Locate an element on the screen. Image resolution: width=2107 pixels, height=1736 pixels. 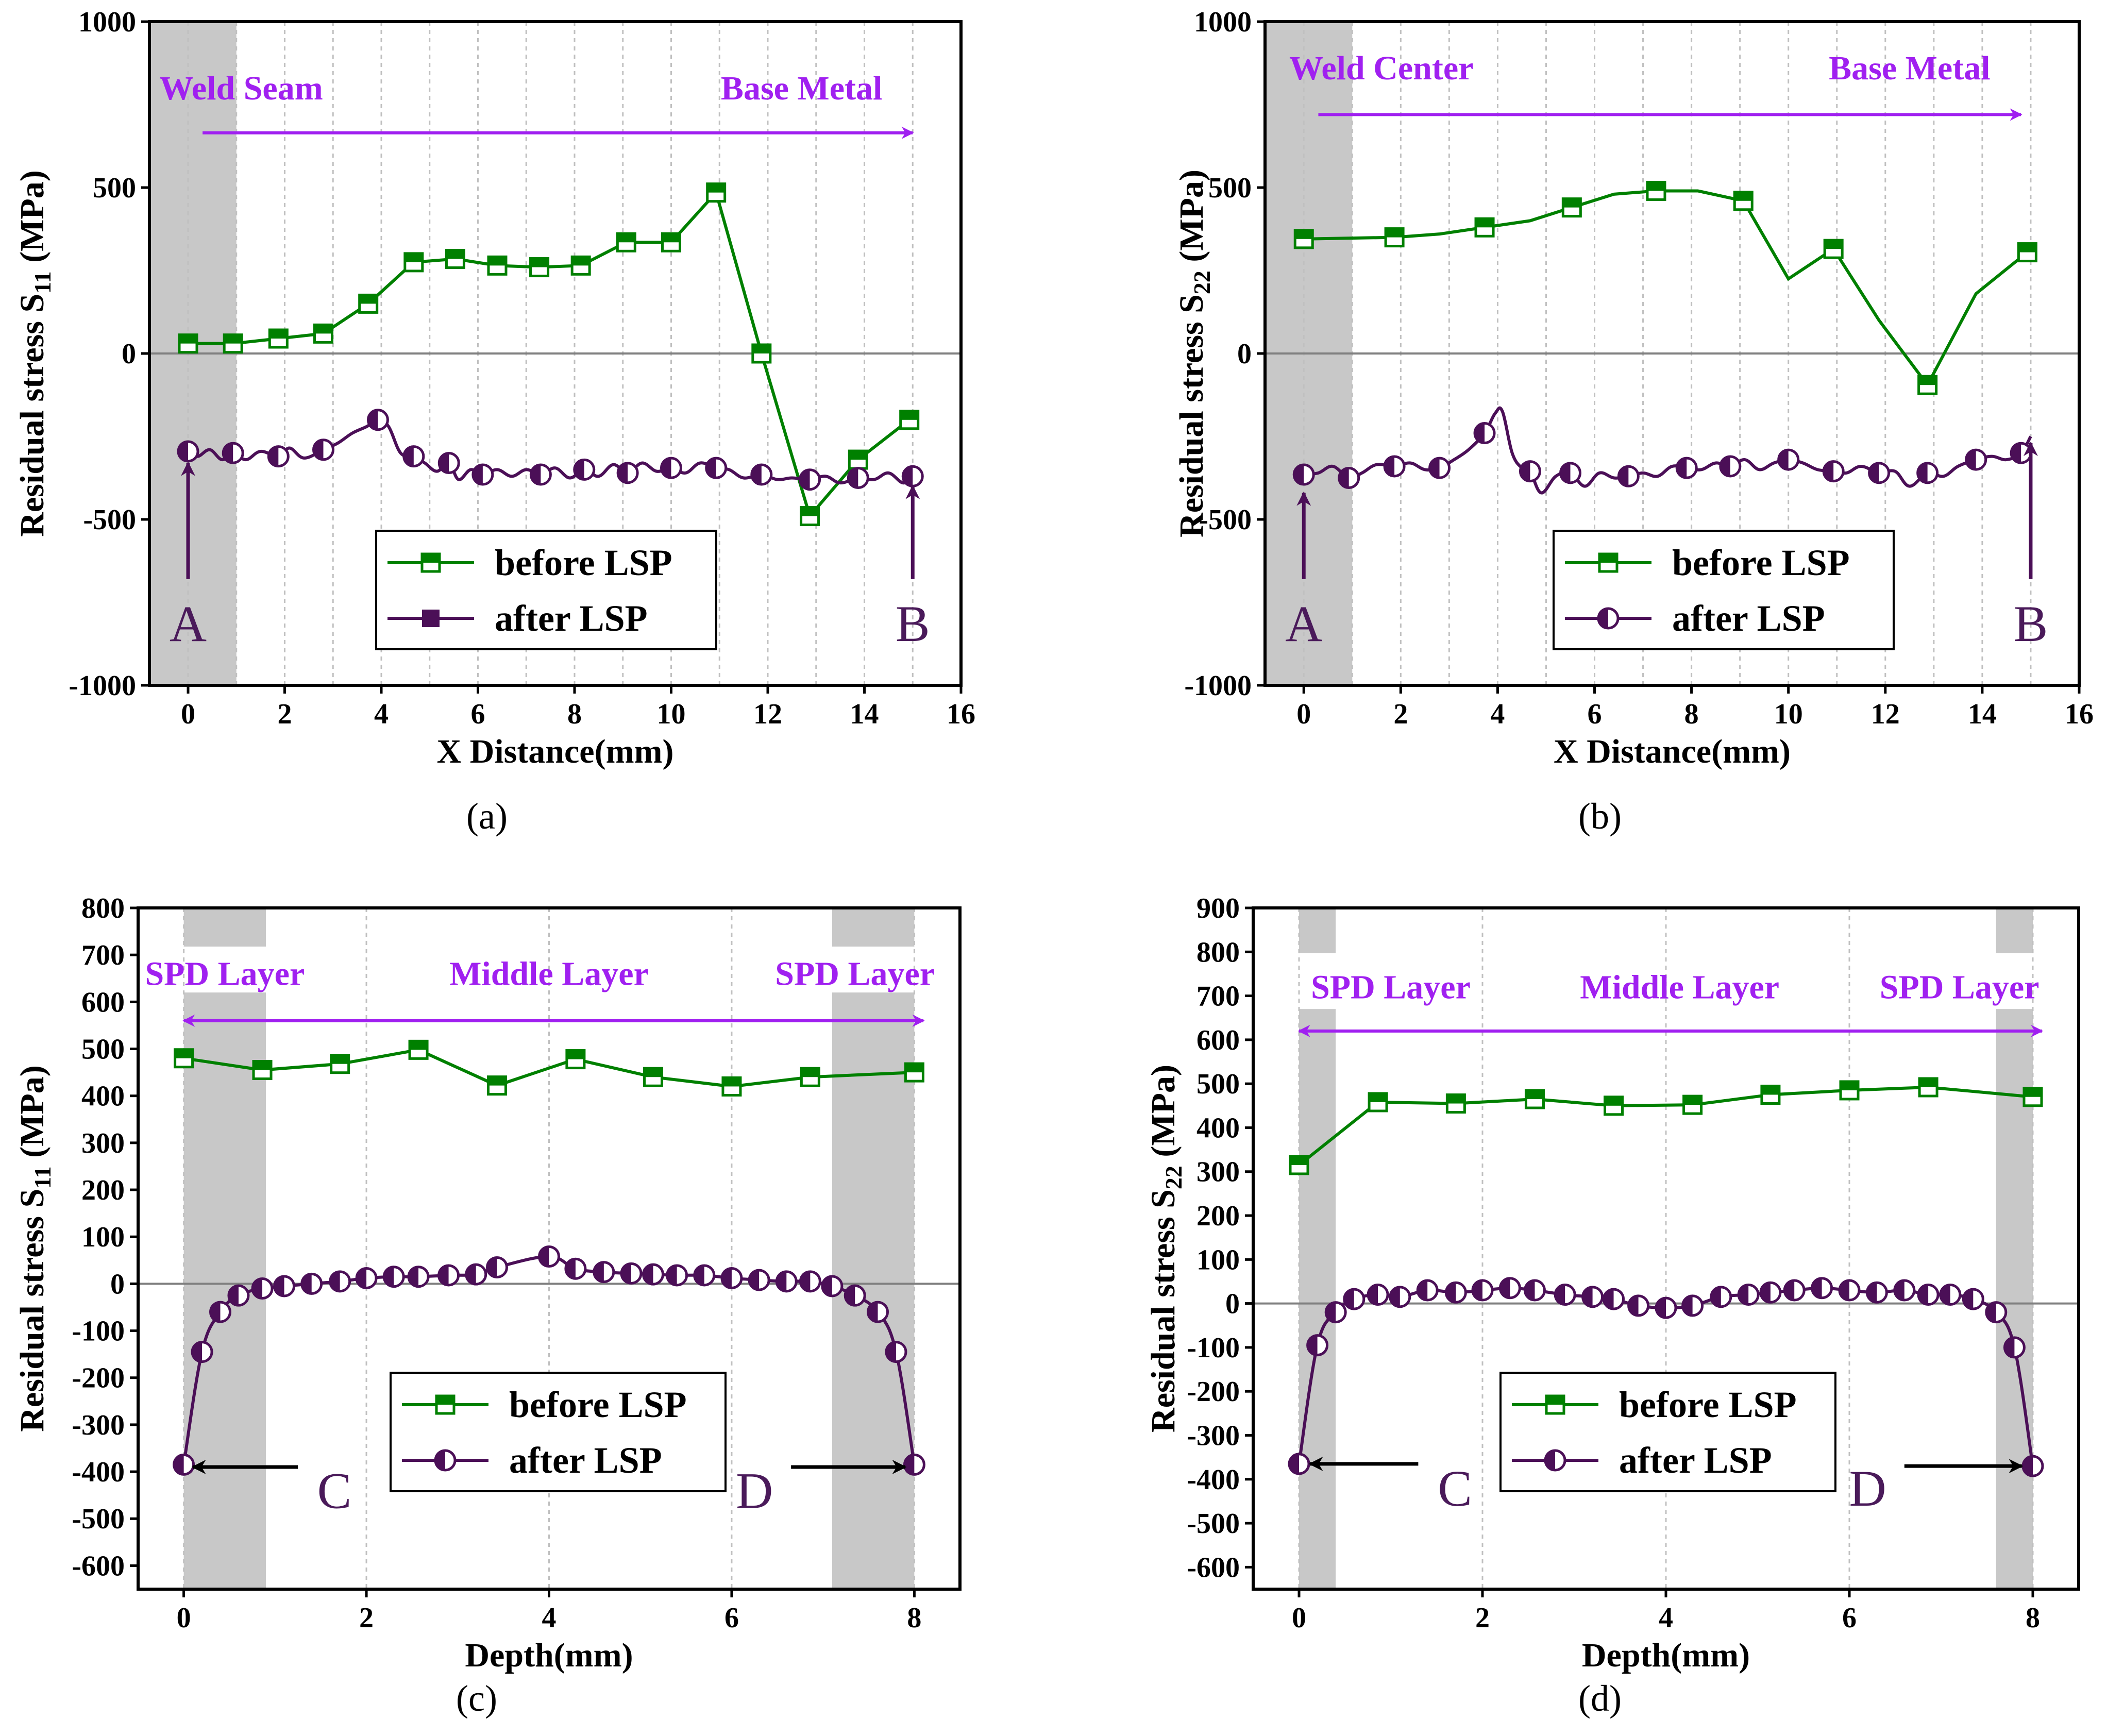
x-axis-label: Depth(mm) is located at coordinates (549, 1655).